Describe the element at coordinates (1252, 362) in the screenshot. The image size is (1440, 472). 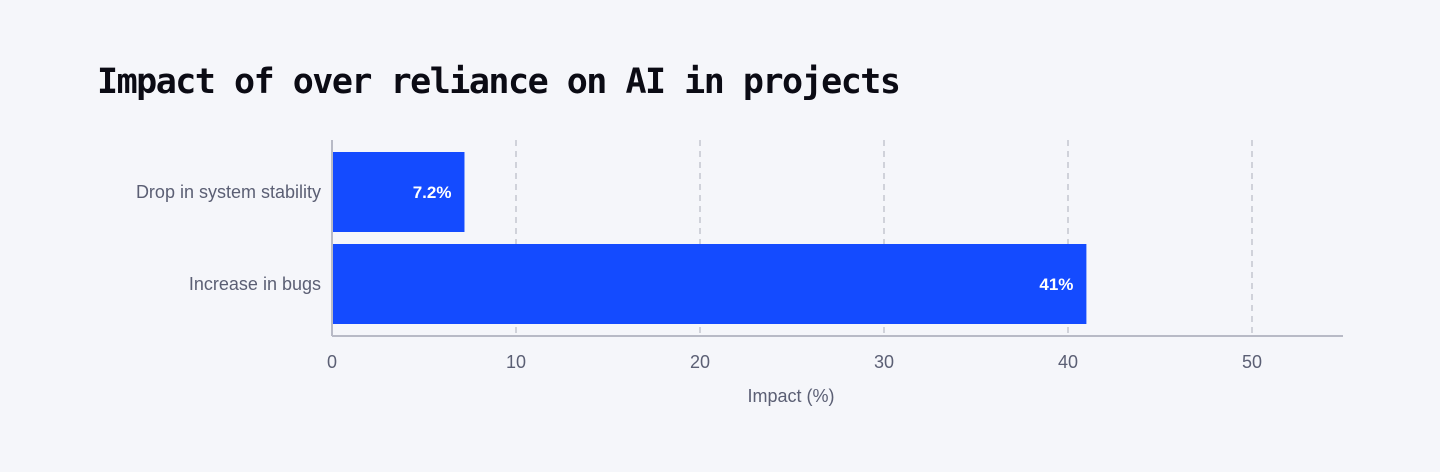
I see `x-tick-label-50: 50` at that location.